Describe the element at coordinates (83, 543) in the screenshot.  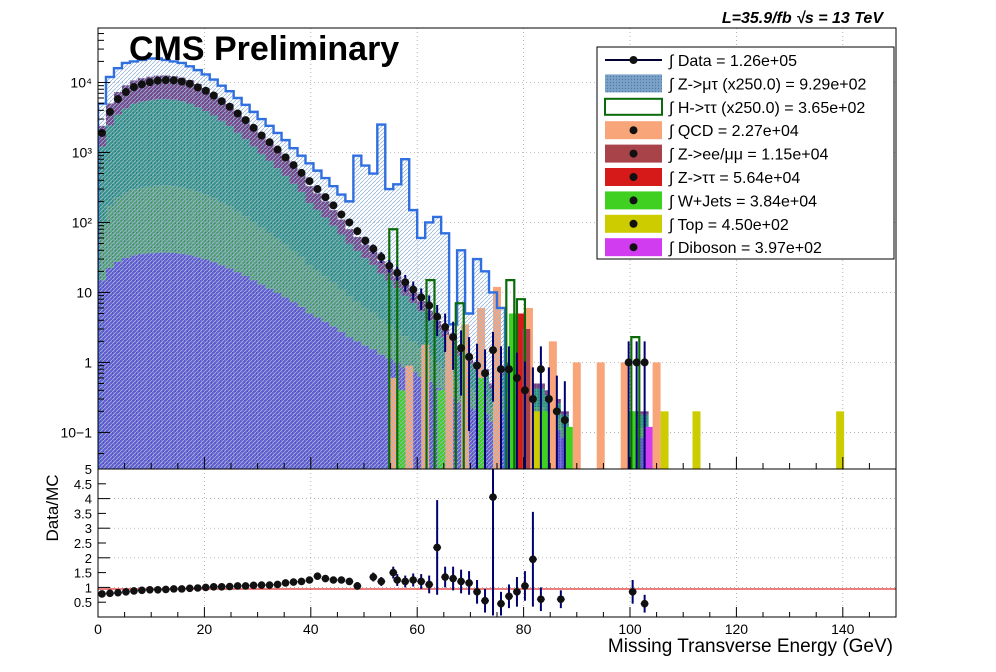
I see `ratio-y-tick-label: 2.5` at that location.